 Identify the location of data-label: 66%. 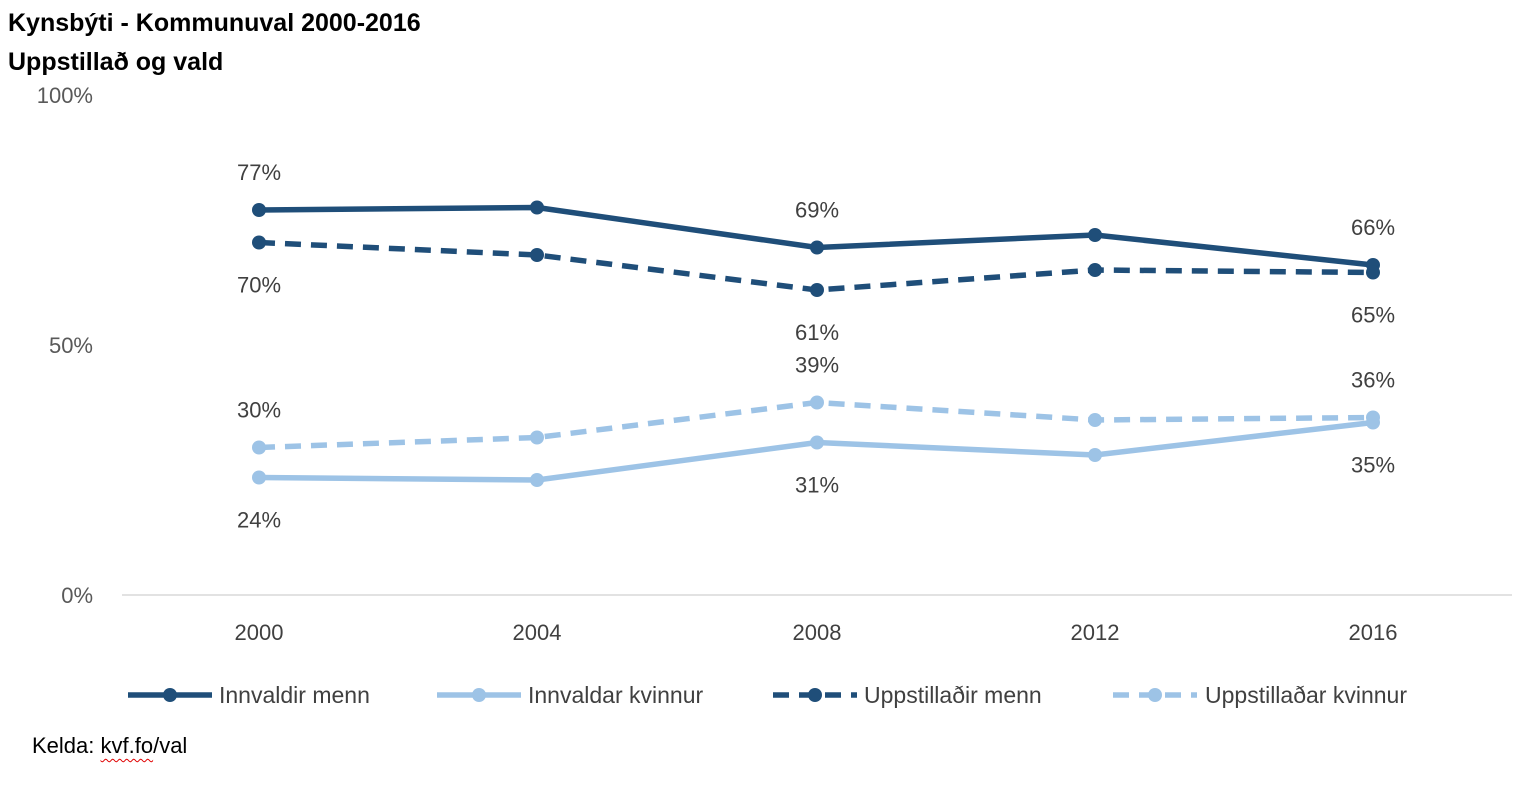
(1373, 227).